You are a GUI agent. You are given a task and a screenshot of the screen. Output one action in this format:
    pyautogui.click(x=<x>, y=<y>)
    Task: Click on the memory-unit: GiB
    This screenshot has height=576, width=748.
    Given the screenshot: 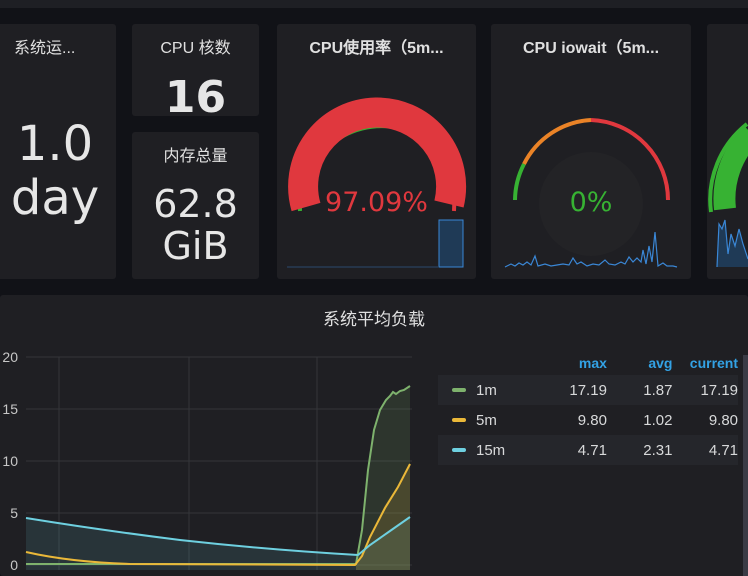 What is the action you would take?
    pyautogui.click(x=195, y=246)
    